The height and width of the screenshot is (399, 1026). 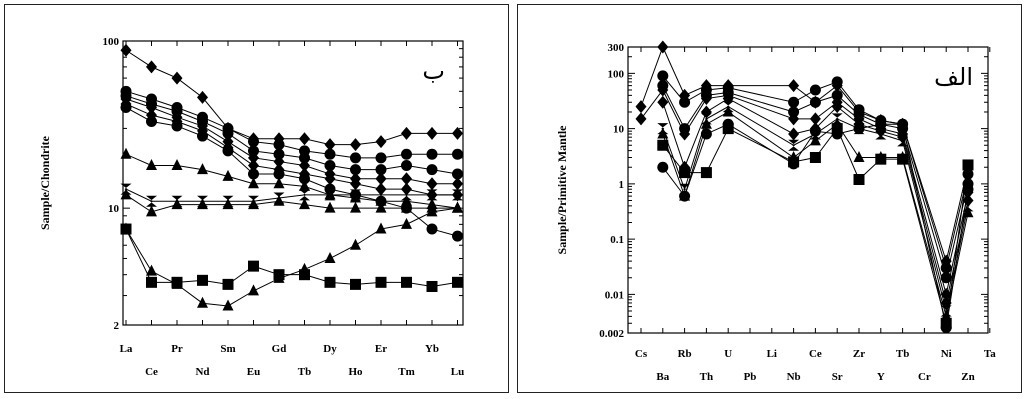 What do you see at coordinates (616, 48) in the screenshot?
I see `y-tick-label: 300` at bounding box center [616, 48].